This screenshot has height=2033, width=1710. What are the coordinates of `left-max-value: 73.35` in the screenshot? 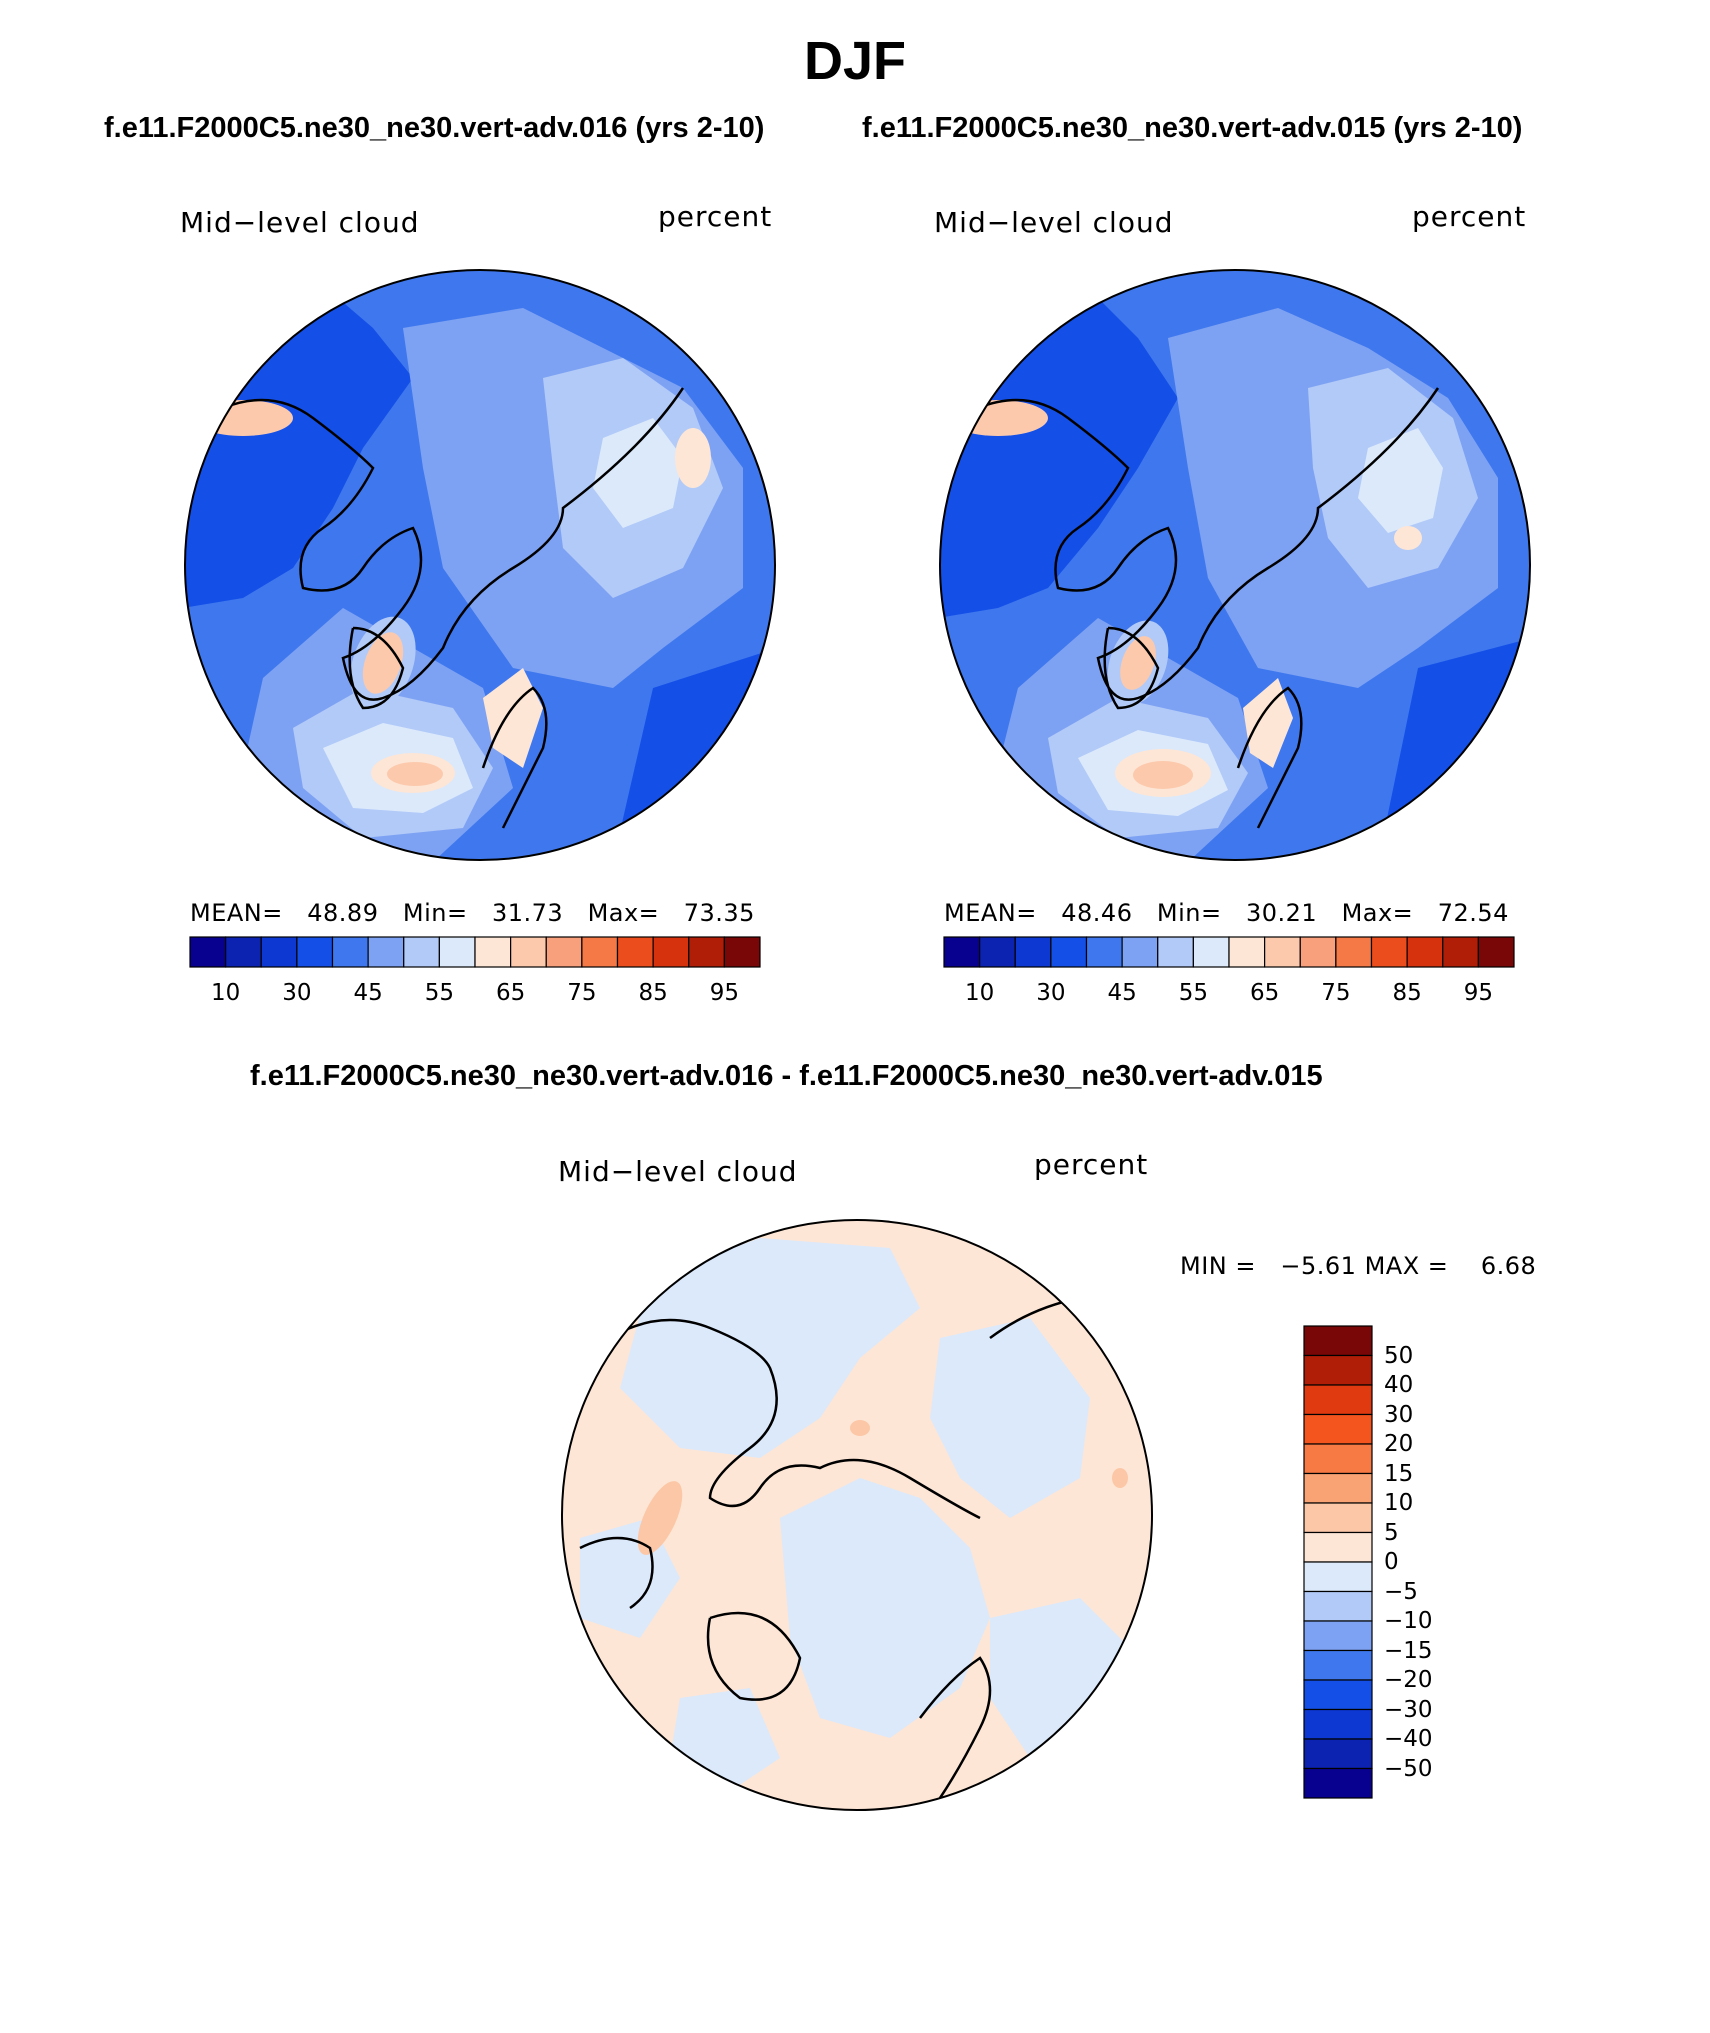 It's located at (719, 913).